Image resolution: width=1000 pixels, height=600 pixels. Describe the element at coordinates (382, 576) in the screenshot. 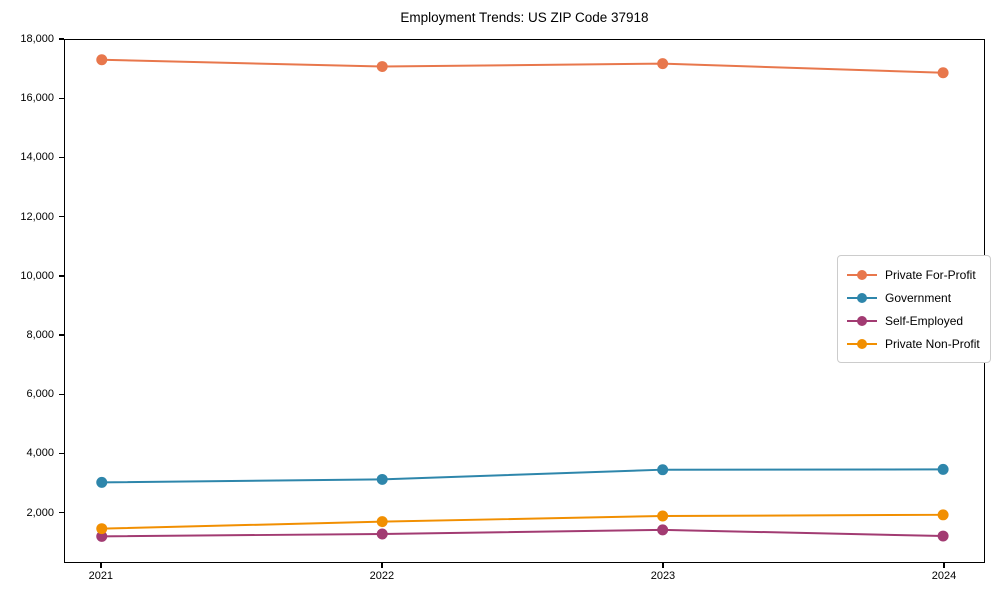

I see `x-tick-label: 2022` at that location.